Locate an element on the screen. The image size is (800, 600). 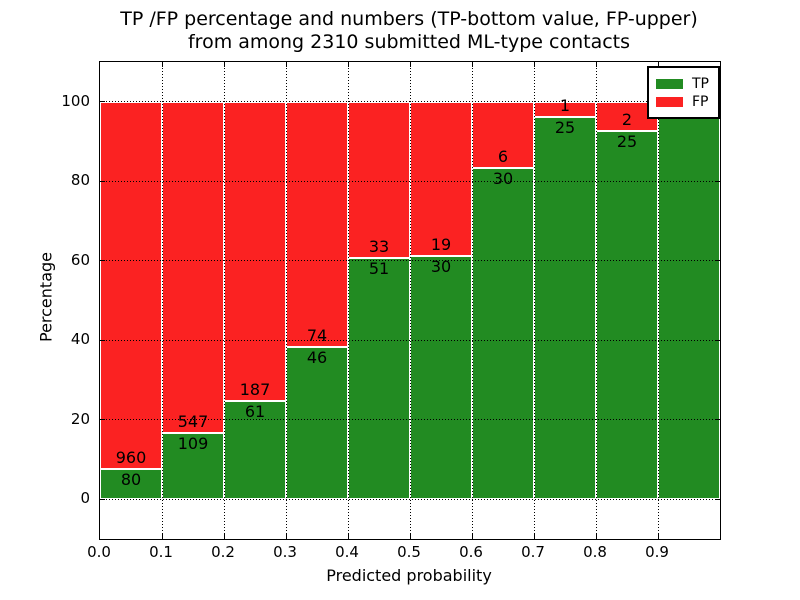
y-tick-label: 80 is located at coordinates (80, 180).